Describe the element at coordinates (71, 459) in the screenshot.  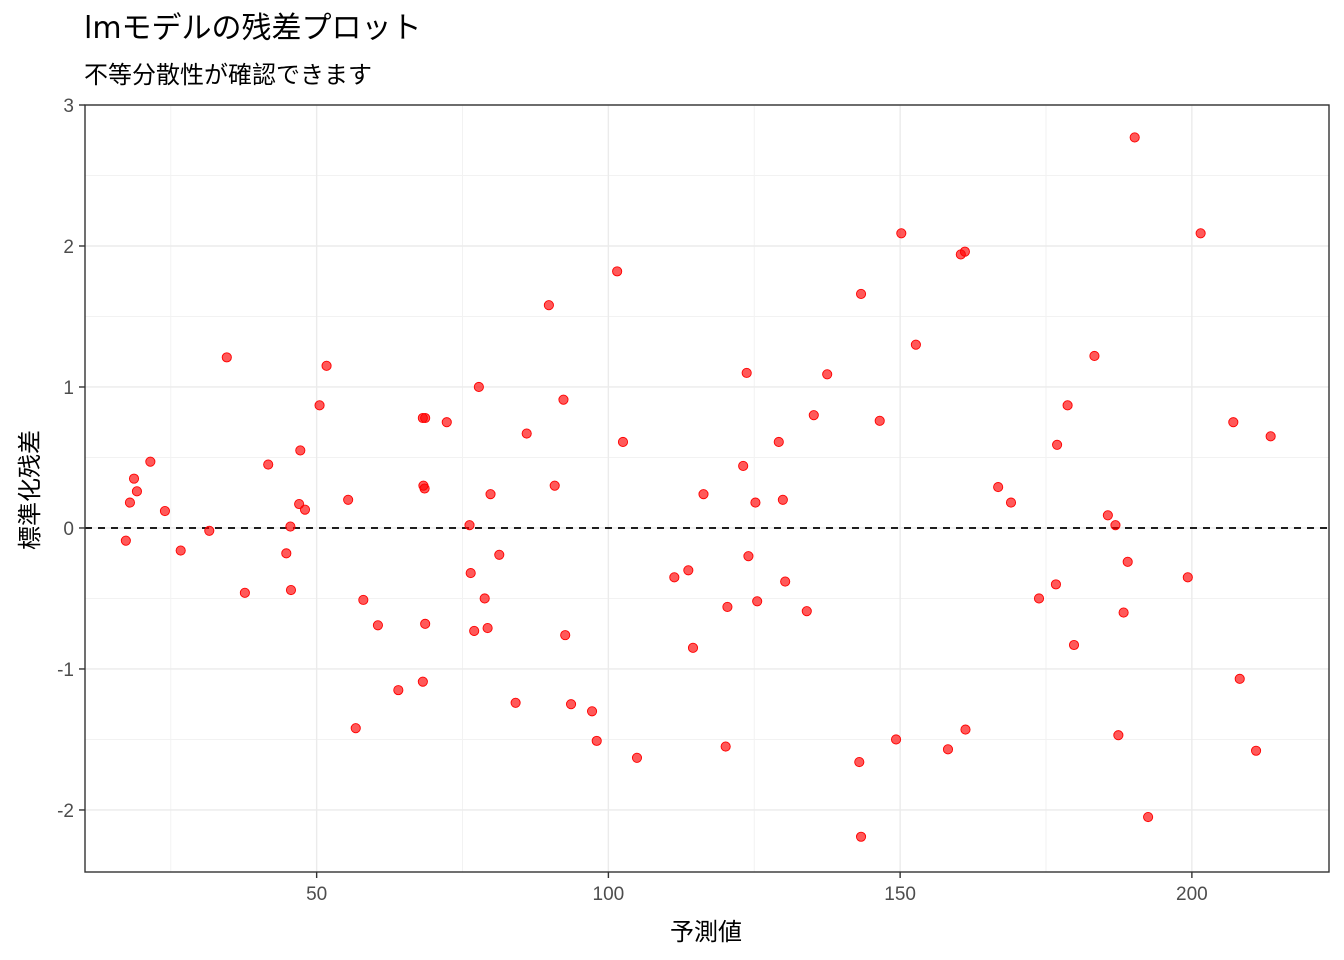
I see `y-axis-ticks: -2 -1 0 1 2 3` at that location.